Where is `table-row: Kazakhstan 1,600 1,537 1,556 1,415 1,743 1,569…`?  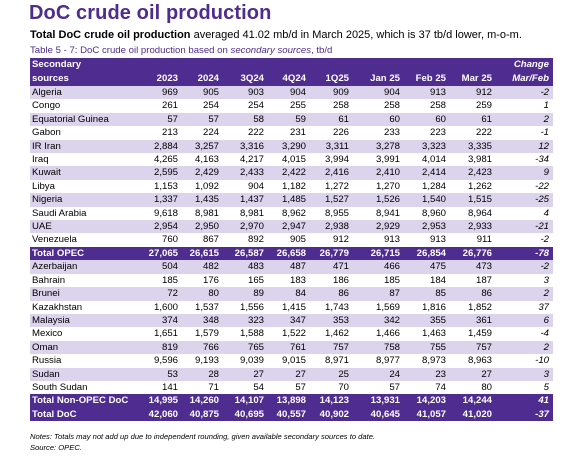 table-row: Kazakhstan 1,600 1,537 1,556 1,415 1,743 1,569… is located at coordinates (291, 307).